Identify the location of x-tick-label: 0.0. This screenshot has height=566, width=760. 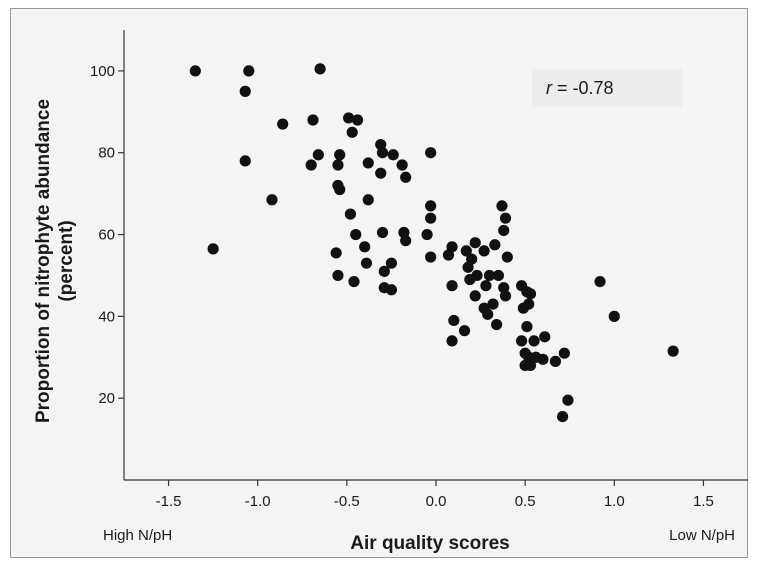
(436, 501).